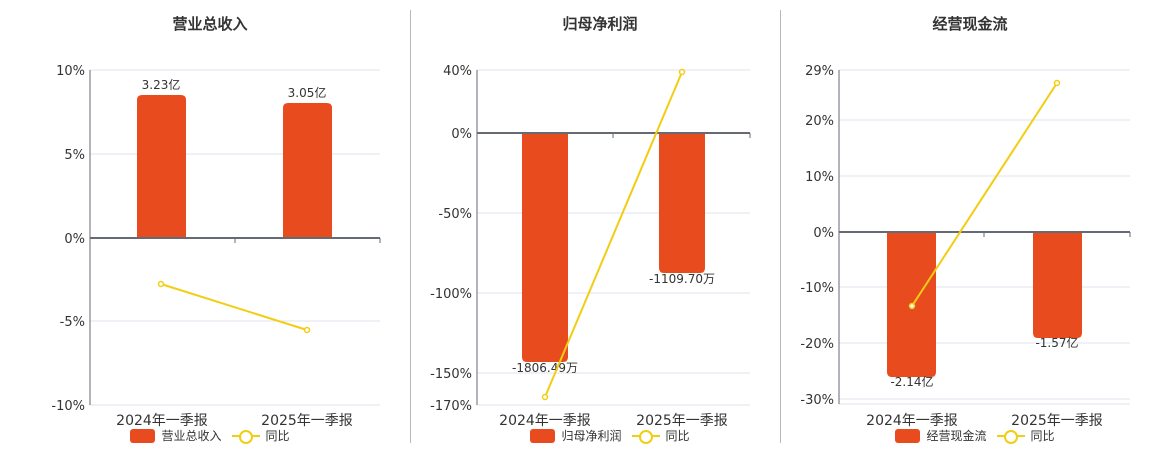  Describe the element at coordinates (307, 92) in the screenshot. I see `bar-label: 3.05亿` at that location.